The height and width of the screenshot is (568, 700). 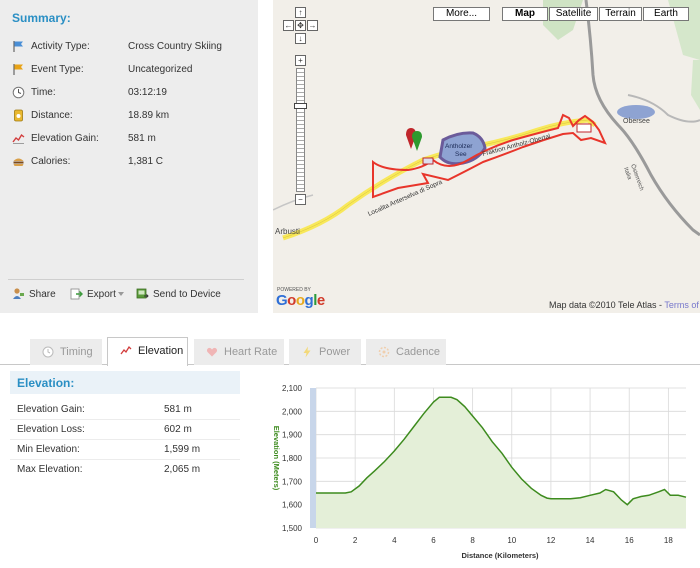 What do you see at coordinates (292, 458) in the screenshot?
I see `y-tick-label: 1,800` at bounding box center [292, 458].